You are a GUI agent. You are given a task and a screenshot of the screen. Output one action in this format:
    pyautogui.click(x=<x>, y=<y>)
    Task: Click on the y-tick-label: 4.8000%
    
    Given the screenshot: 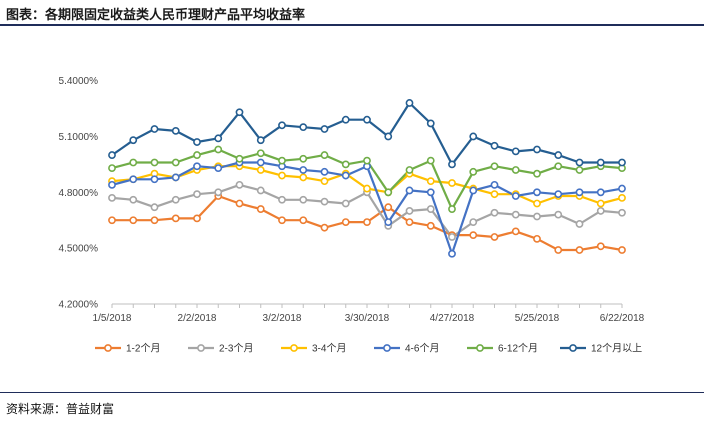 What is the action you would take?
    pyautogui.click(x=79, y=193)
    